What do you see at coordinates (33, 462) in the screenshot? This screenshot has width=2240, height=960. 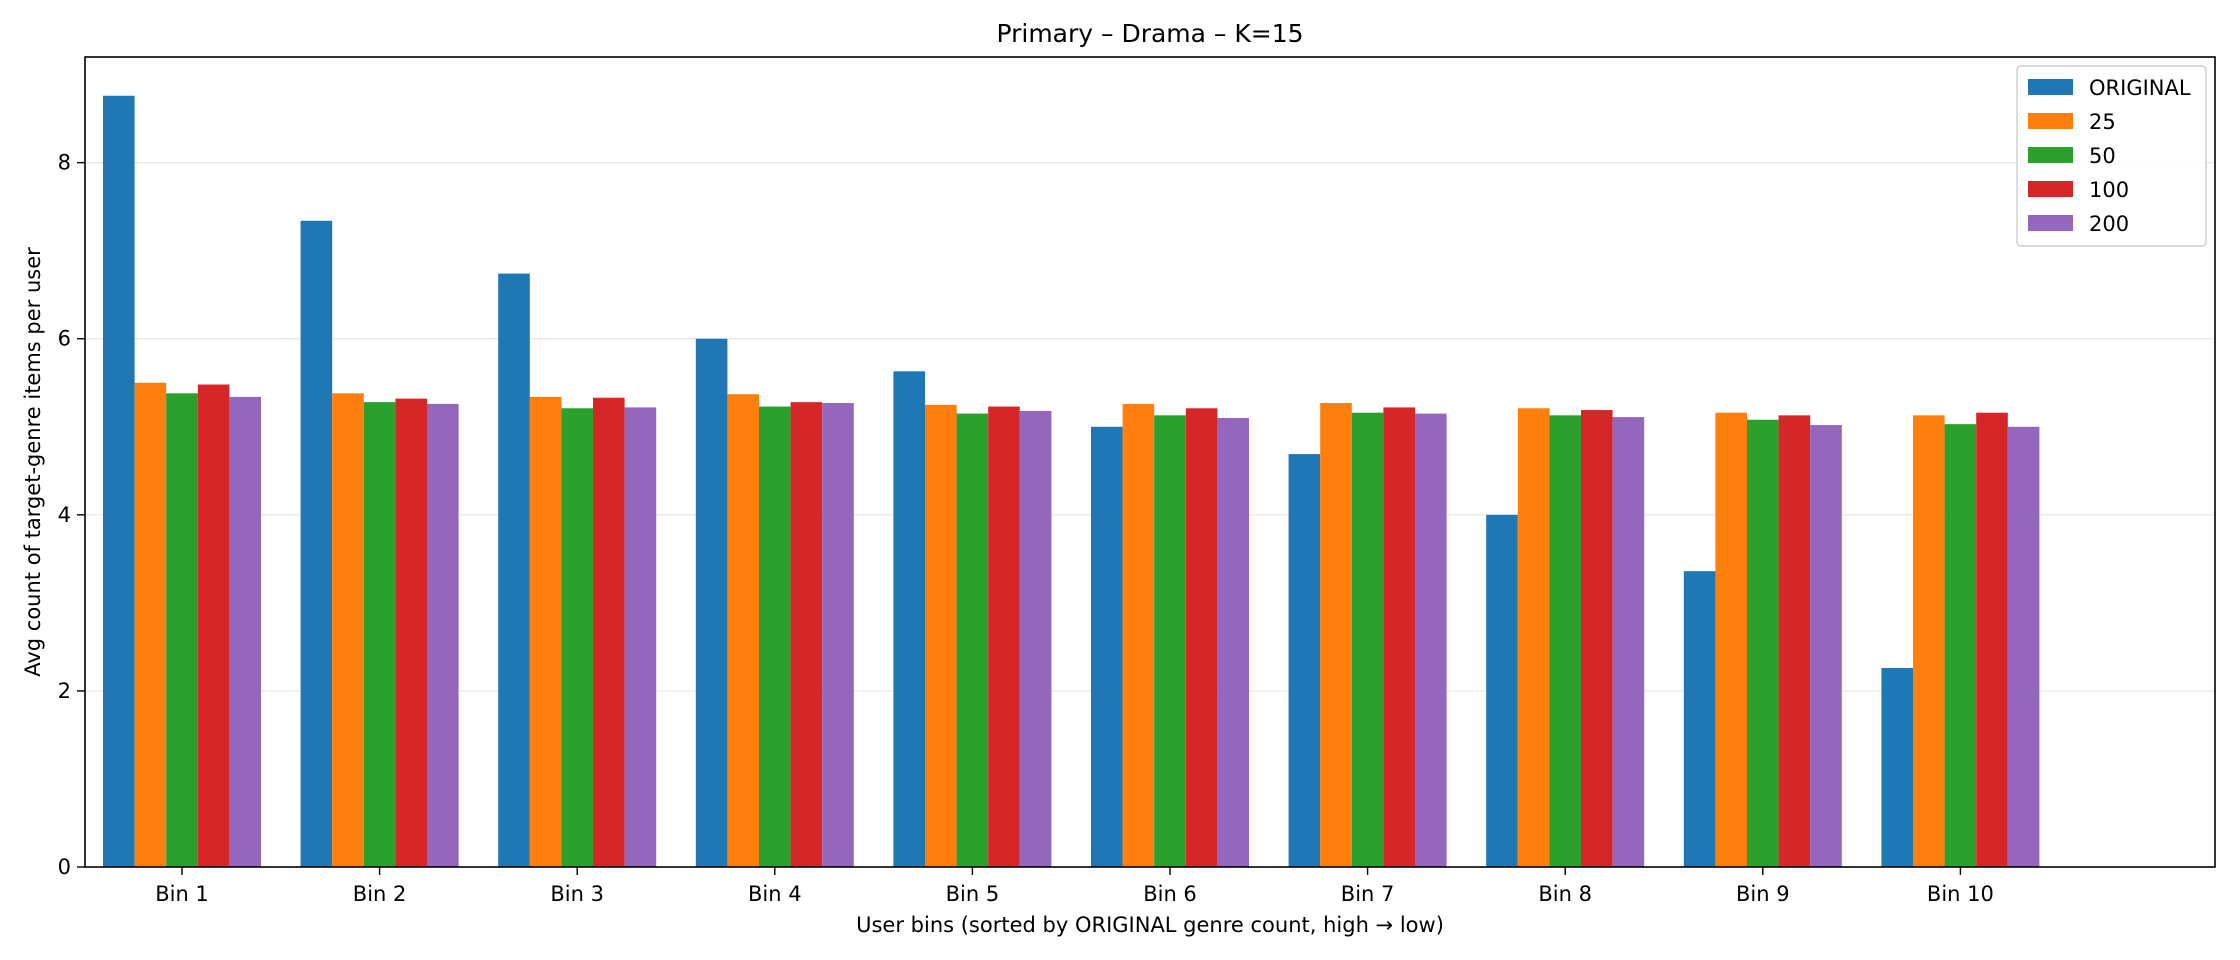 I see `y-axis-label: Avg count of target-genre items per user` at bounding box center [33, 462].